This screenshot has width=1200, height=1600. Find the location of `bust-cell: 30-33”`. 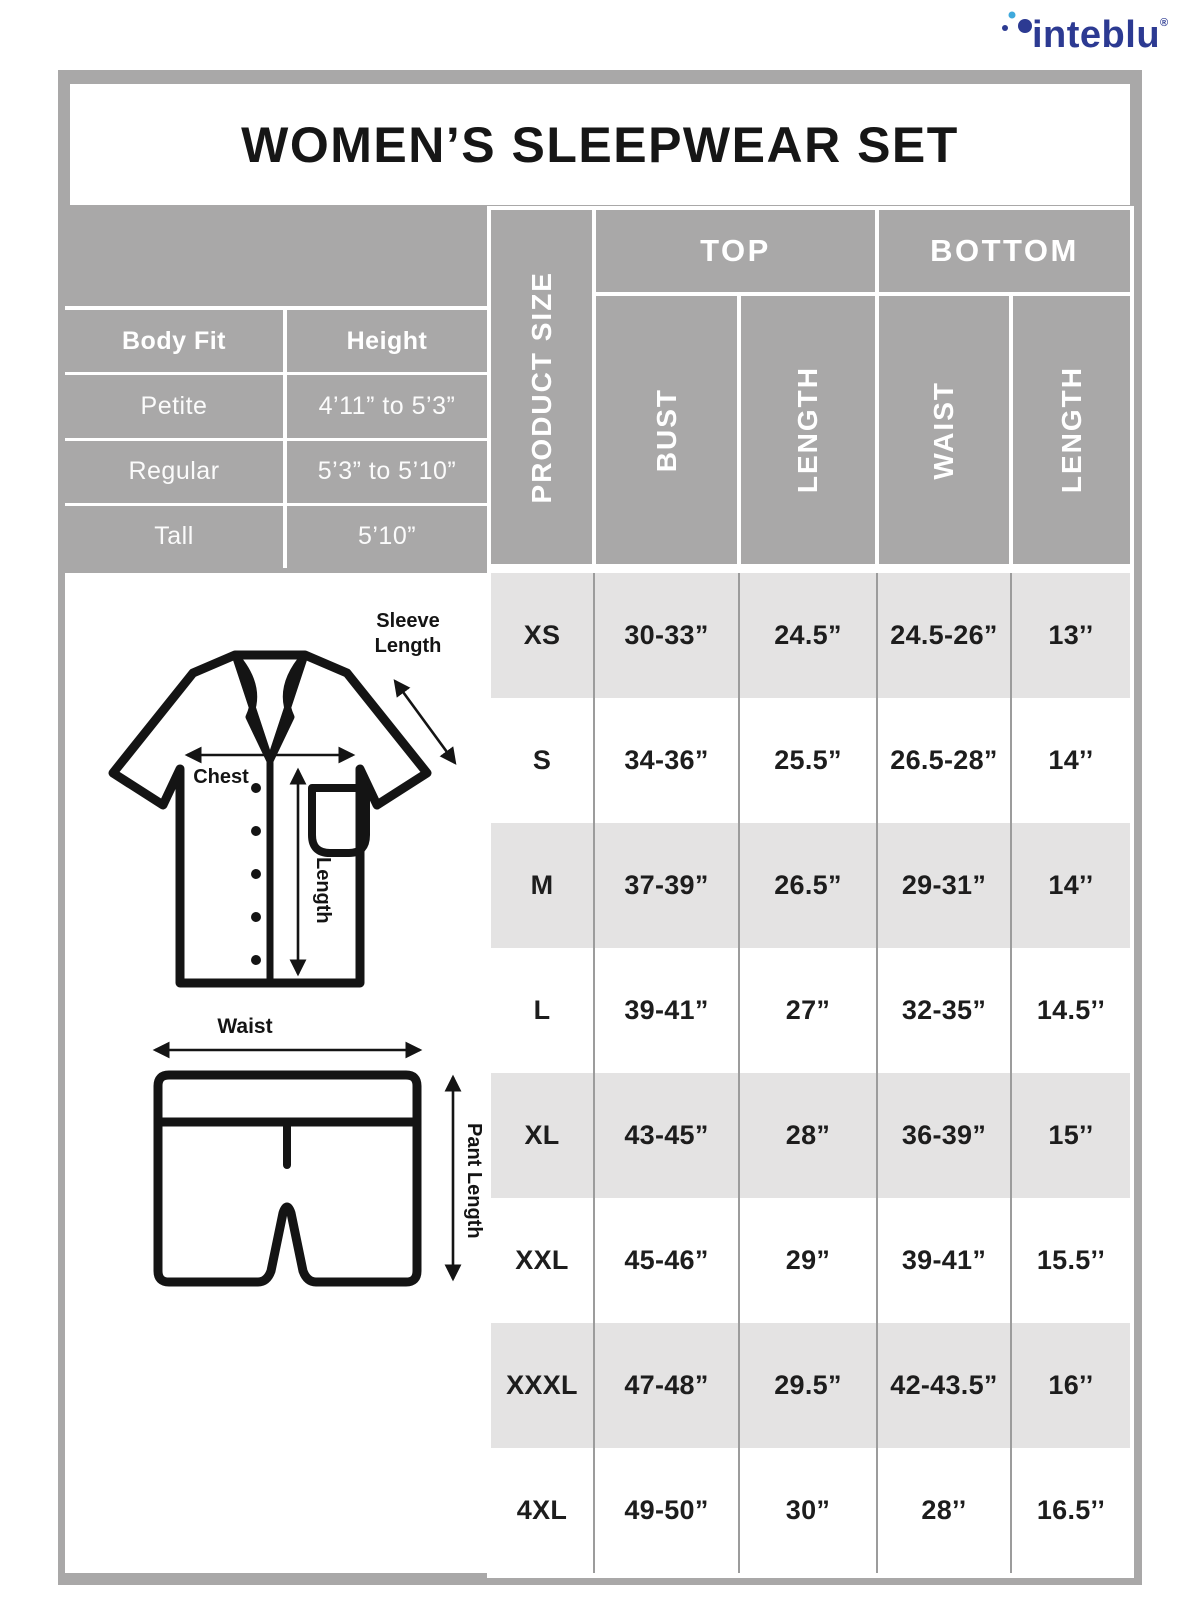

bust-cell: 30-33” is located at coordinates (665, 635).